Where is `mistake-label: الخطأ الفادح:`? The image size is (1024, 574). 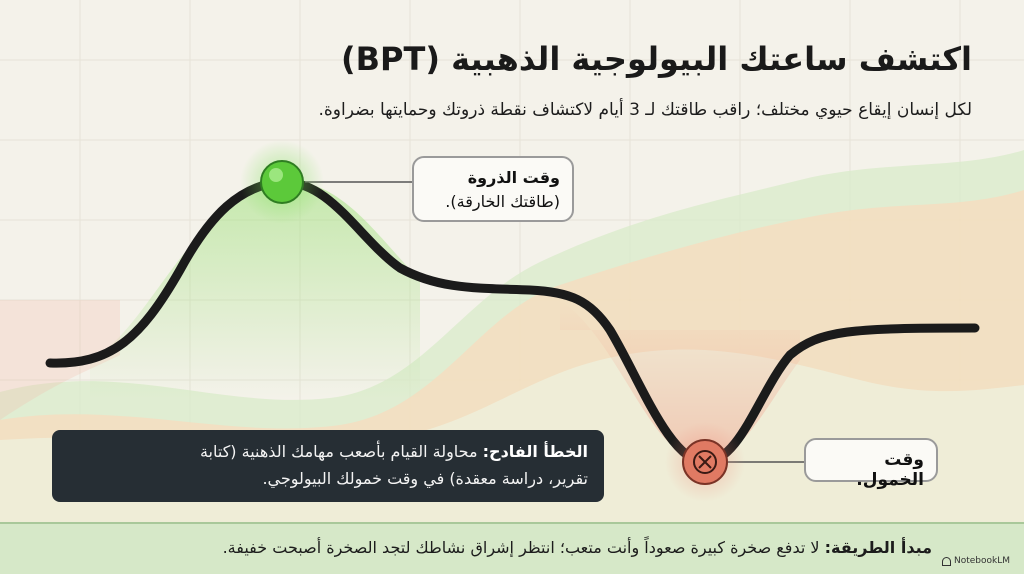
mistake-label: الخطأ الفادح: is located at coordinates (535, 451).